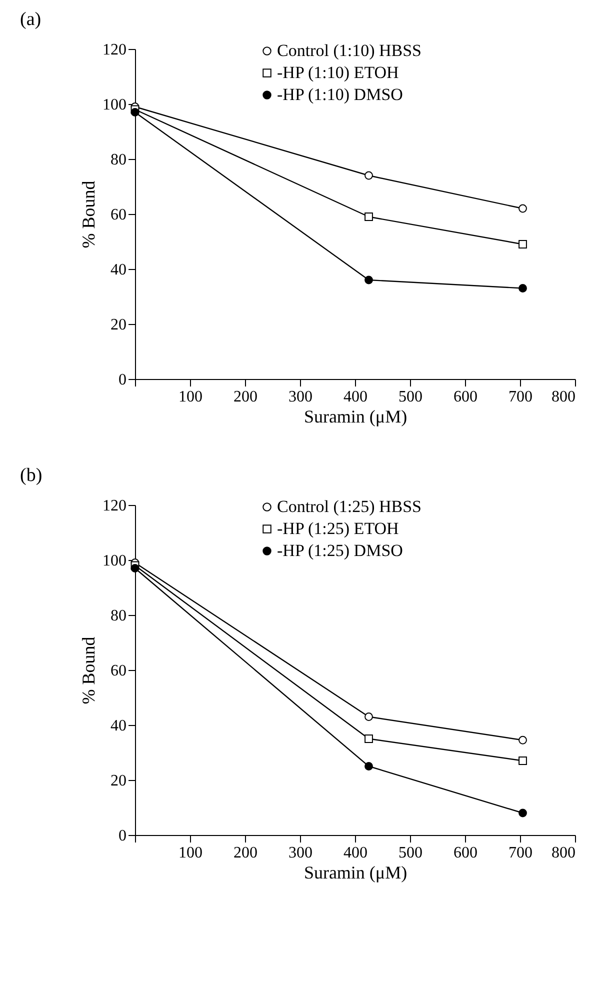 This screenshot has height=981, width=616. What do you see at coordinates (31, 475) in the screenshot?
I see `chart-title: (b)` at bounding box center [31, 475].